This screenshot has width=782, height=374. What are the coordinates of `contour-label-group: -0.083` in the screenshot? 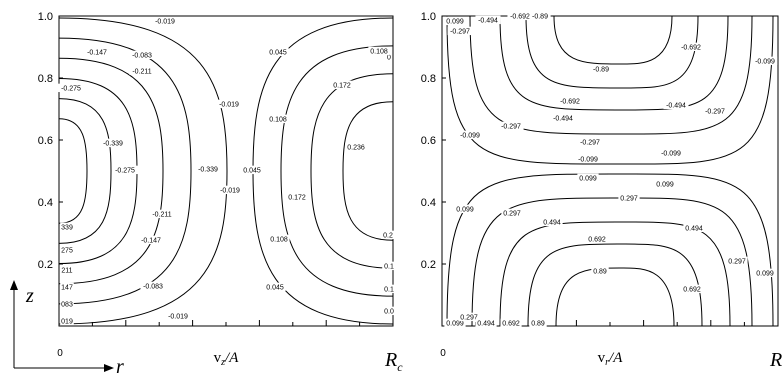 It's located at (142, 54).